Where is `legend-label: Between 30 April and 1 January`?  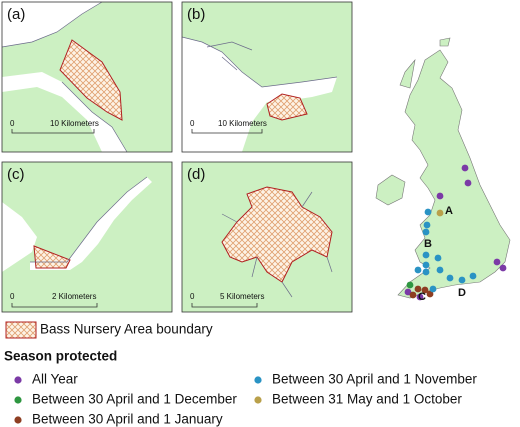 legend-label: Between 30 April and 1 January is located at coordinates (127, 419).